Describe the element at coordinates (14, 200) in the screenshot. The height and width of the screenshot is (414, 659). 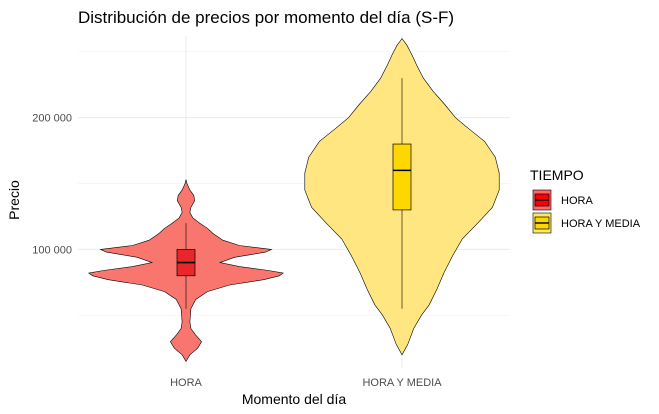
I see `y-axis-title: Precio` at that location.